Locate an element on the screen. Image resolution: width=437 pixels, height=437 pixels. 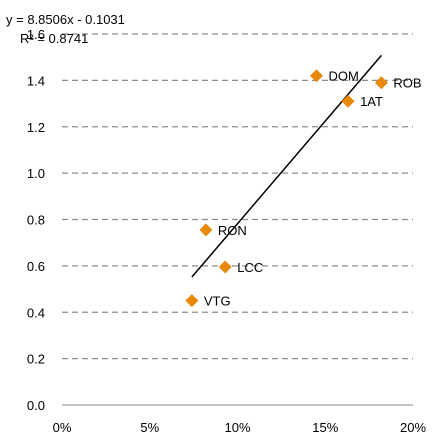
point-label-1at: 1AT is located at coordinates (371, 101).